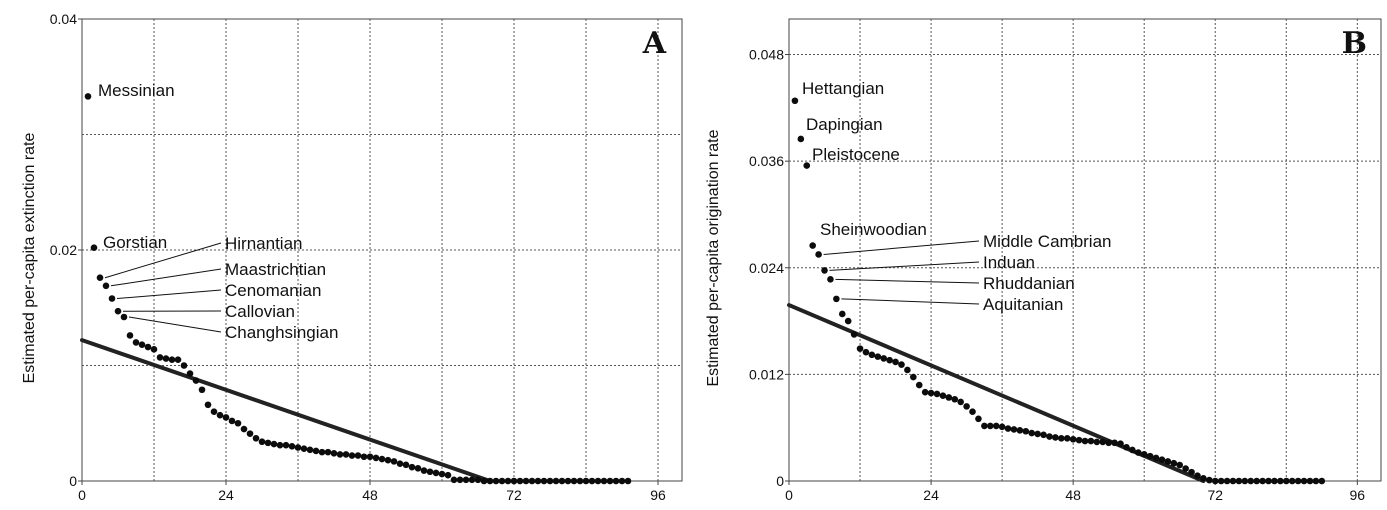  I want to click on annotation-label: Maastrichtian, so click(275, 269).